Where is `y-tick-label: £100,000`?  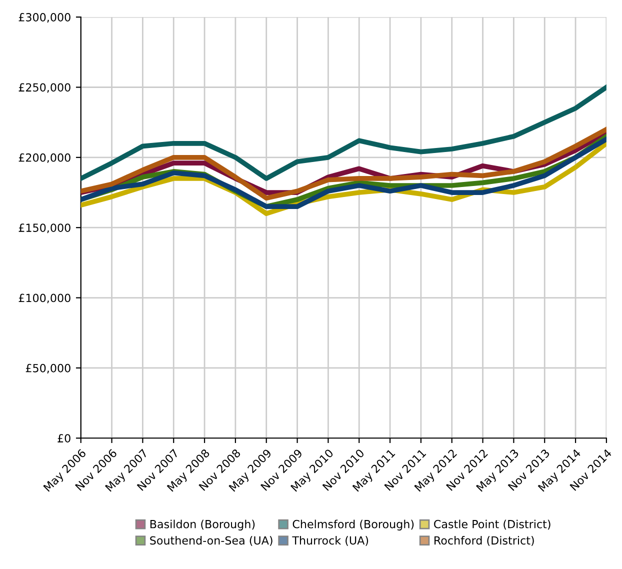
y-tick-label: £100,000 is located at coordinates (44, 299).